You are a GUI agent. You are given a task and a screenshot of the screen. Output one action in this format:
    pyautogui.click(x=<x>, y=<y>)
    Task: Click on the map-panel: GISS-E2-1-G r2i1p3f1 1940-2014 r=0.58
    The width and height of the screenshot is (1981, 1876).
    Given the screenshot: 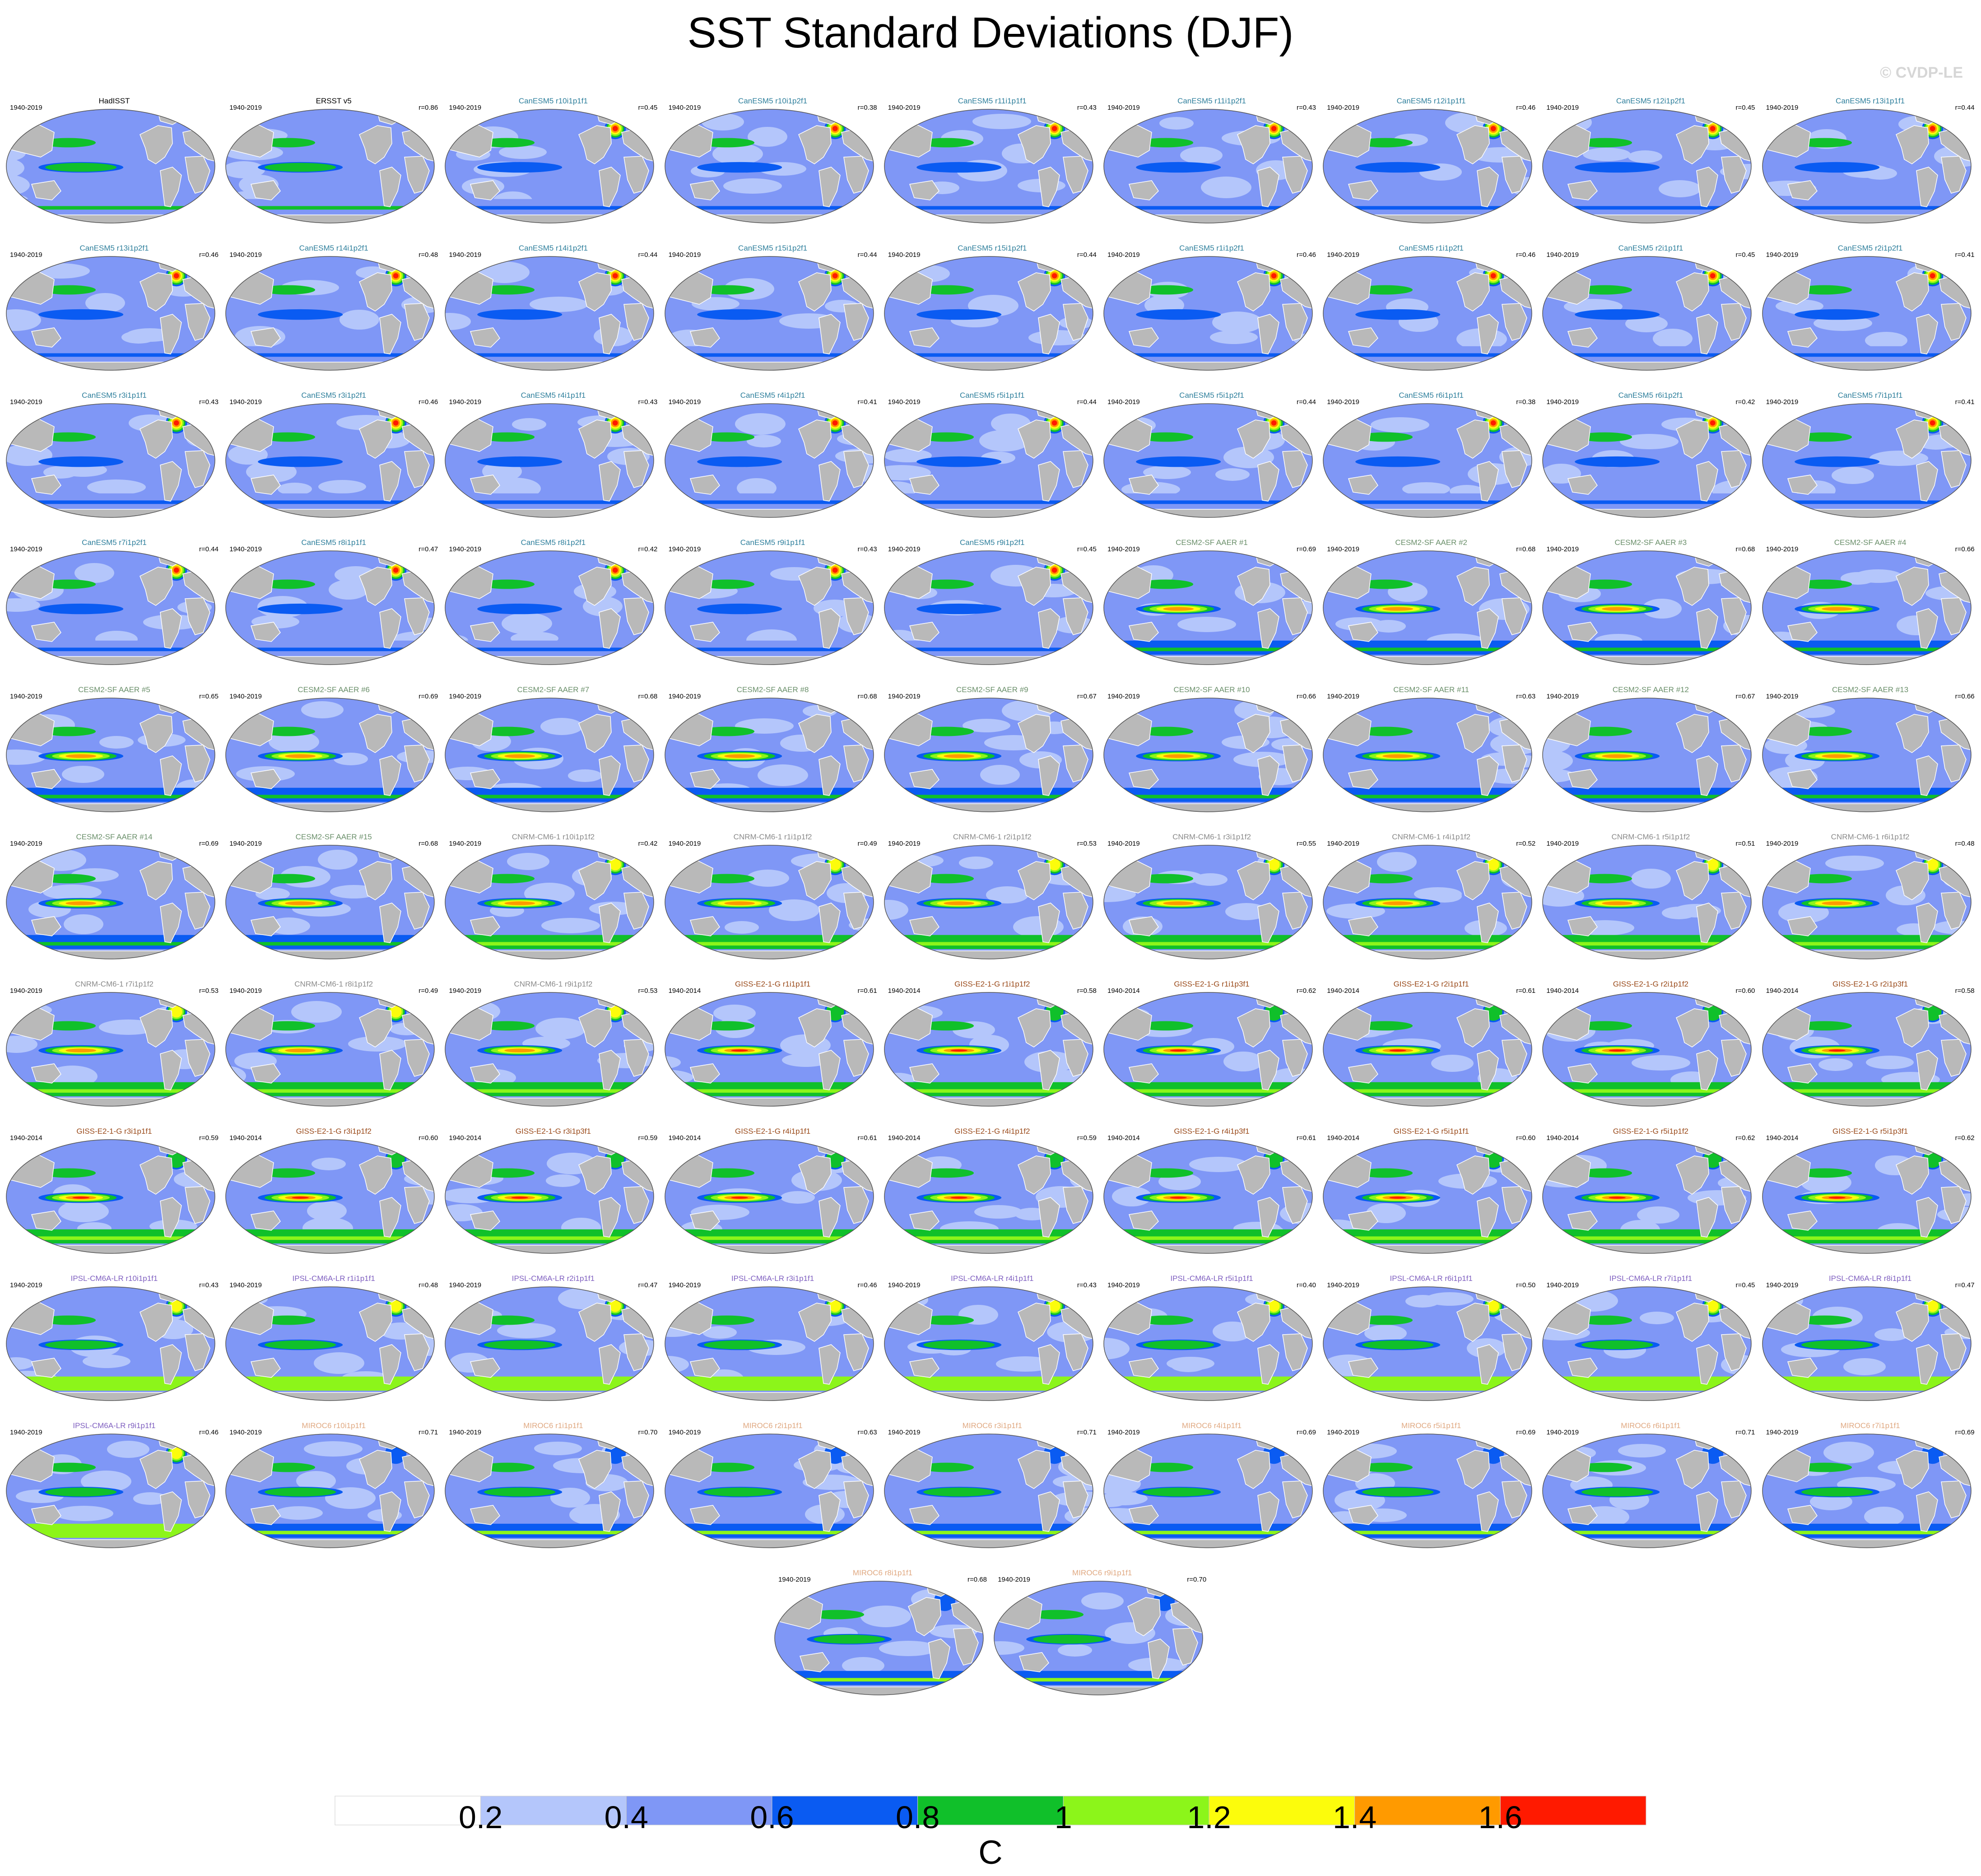 What is the action you would take?
    pyautogui.click(x=1870, y=1049)
    